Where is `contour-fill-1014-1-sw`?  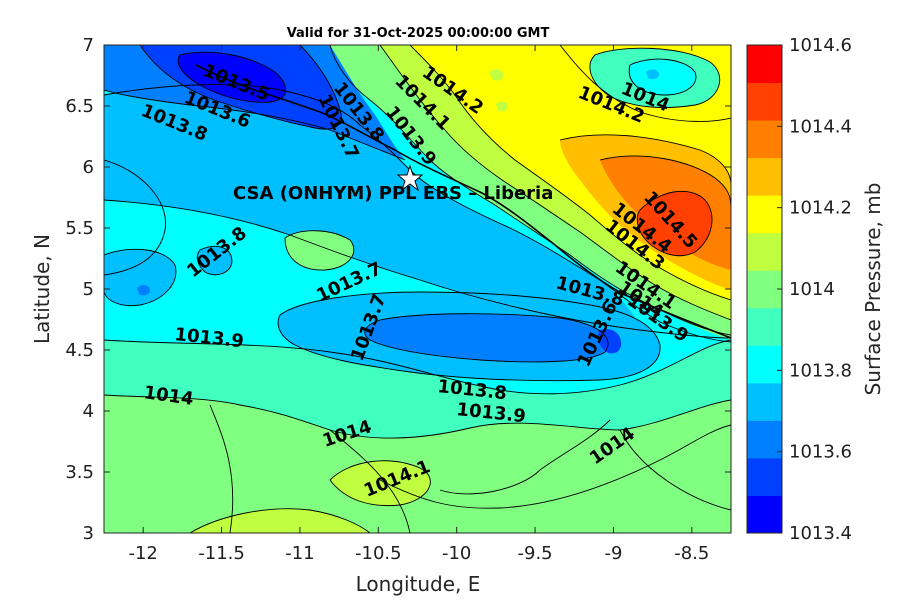 contour-fill-1014-1-sw is located at coordinates (280, 520).